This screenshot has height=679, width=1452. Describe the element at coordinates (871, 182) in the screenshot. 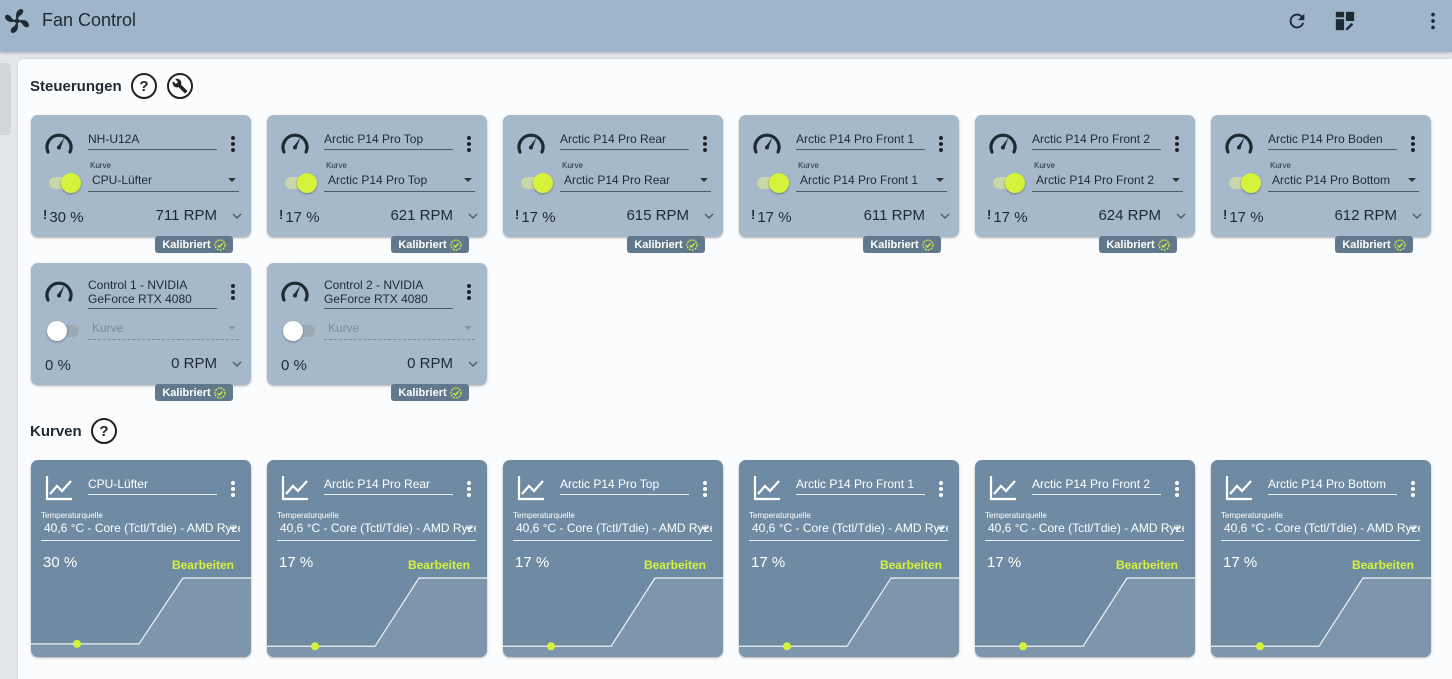

I see `curve-select: Arctic P14 Pro Front 1` at that location.